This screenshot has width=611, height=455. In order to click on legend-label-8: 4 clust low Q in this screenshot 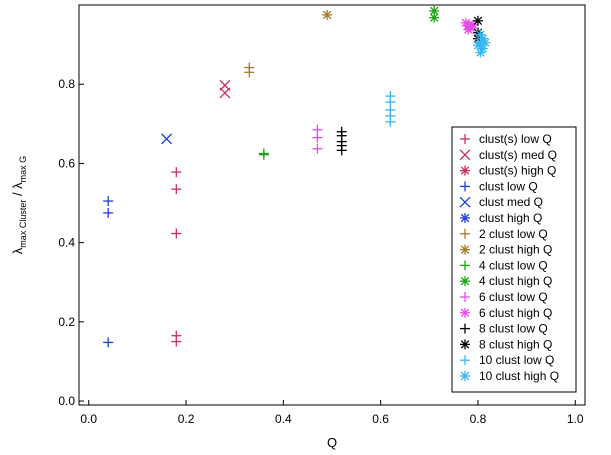, I will do `click(513, 265)`.